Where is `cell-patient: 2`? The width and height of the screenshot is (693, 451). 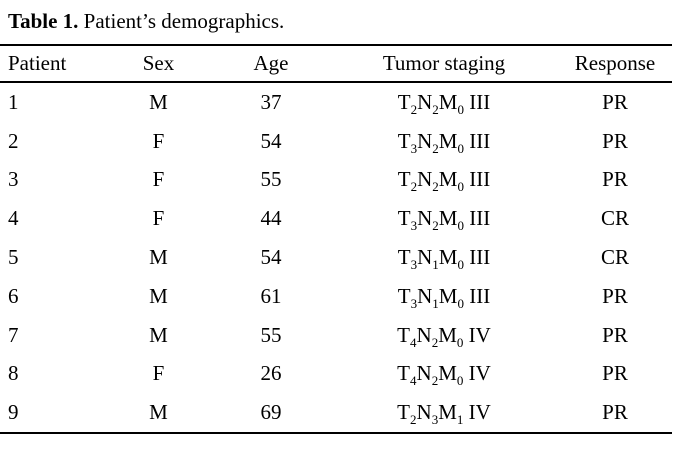 cell-patient: 2 is located at coordinates (13, 140).